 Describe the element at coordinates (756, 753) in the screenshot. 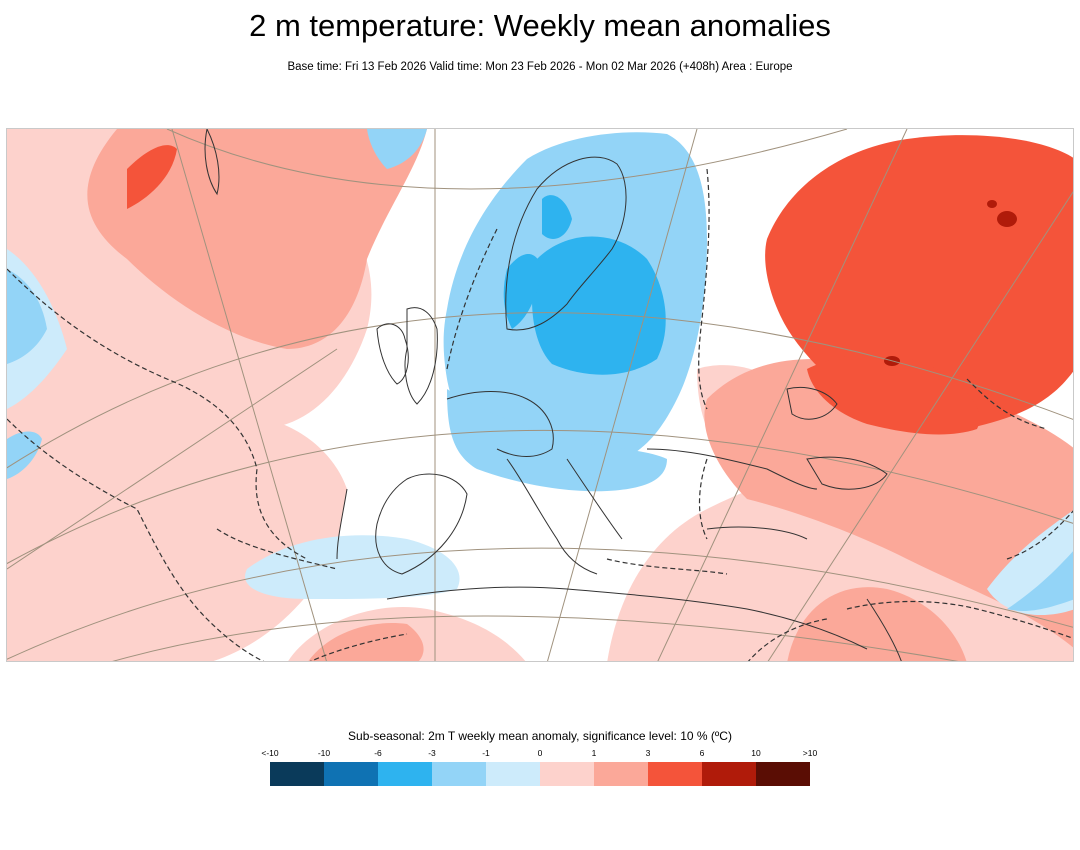

I see `legend-tick: 10` at that location.